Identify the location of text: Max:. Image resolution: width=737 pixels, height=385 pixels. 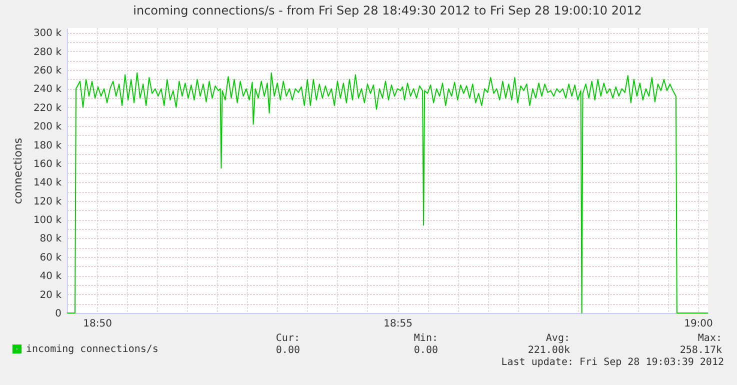
(710, 338).